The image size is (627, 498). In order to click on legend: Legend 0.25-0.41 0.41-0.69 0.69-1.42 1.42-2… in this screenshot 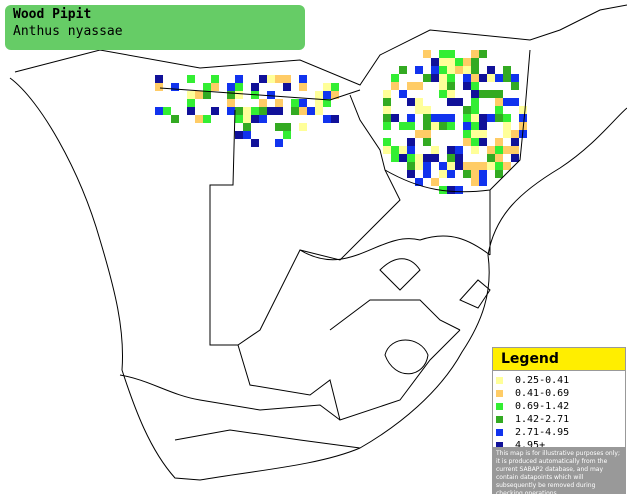, I will do `click(559, 422)`.